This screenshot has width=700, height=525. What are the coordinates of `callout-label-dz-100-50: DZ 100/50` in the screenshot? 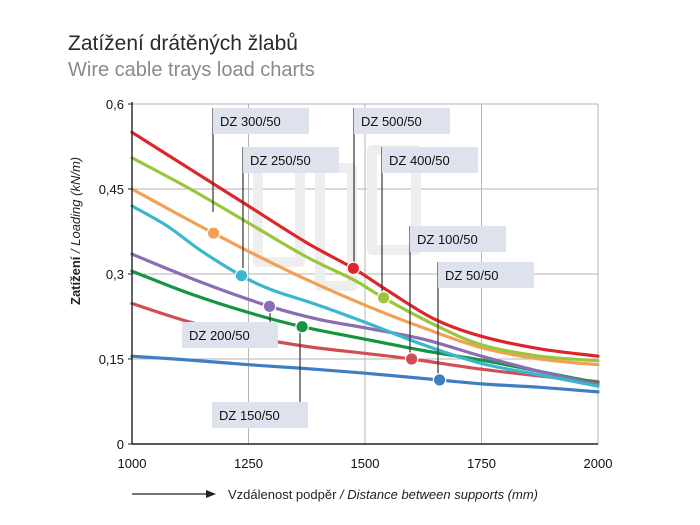 It's located at (447, 239).